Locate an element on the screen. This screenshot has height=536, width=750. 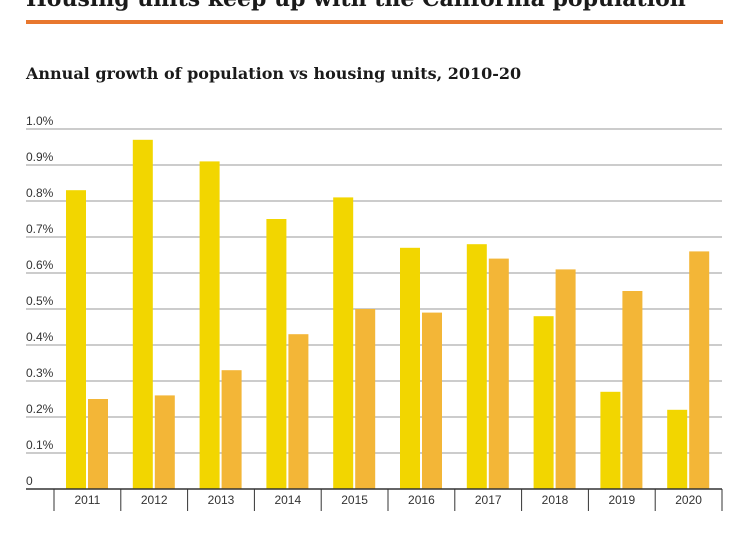
y-tick-label: 0.5% is located at coordinates (40, 301).